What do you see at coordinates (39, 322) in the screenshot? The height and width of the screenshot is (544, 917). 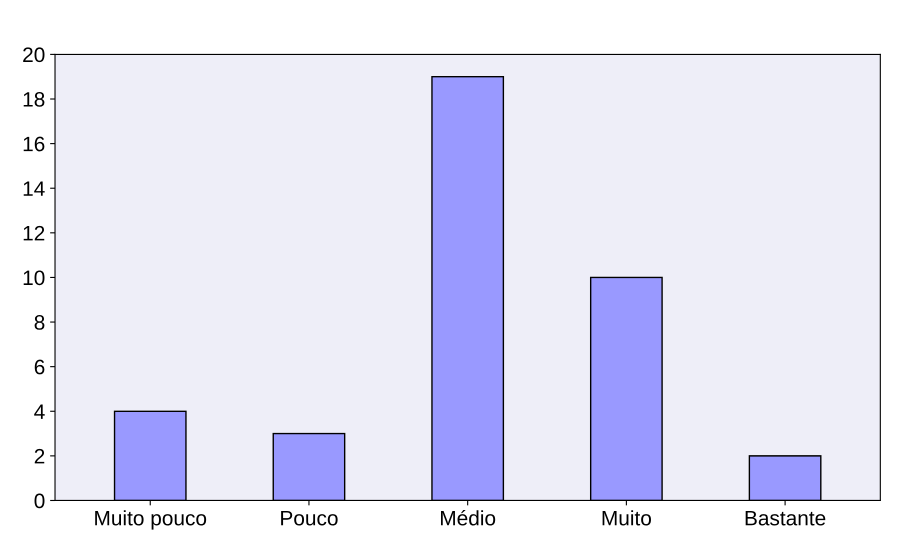 I see `y-tick-label: 8` at bounding box center [39, 322].